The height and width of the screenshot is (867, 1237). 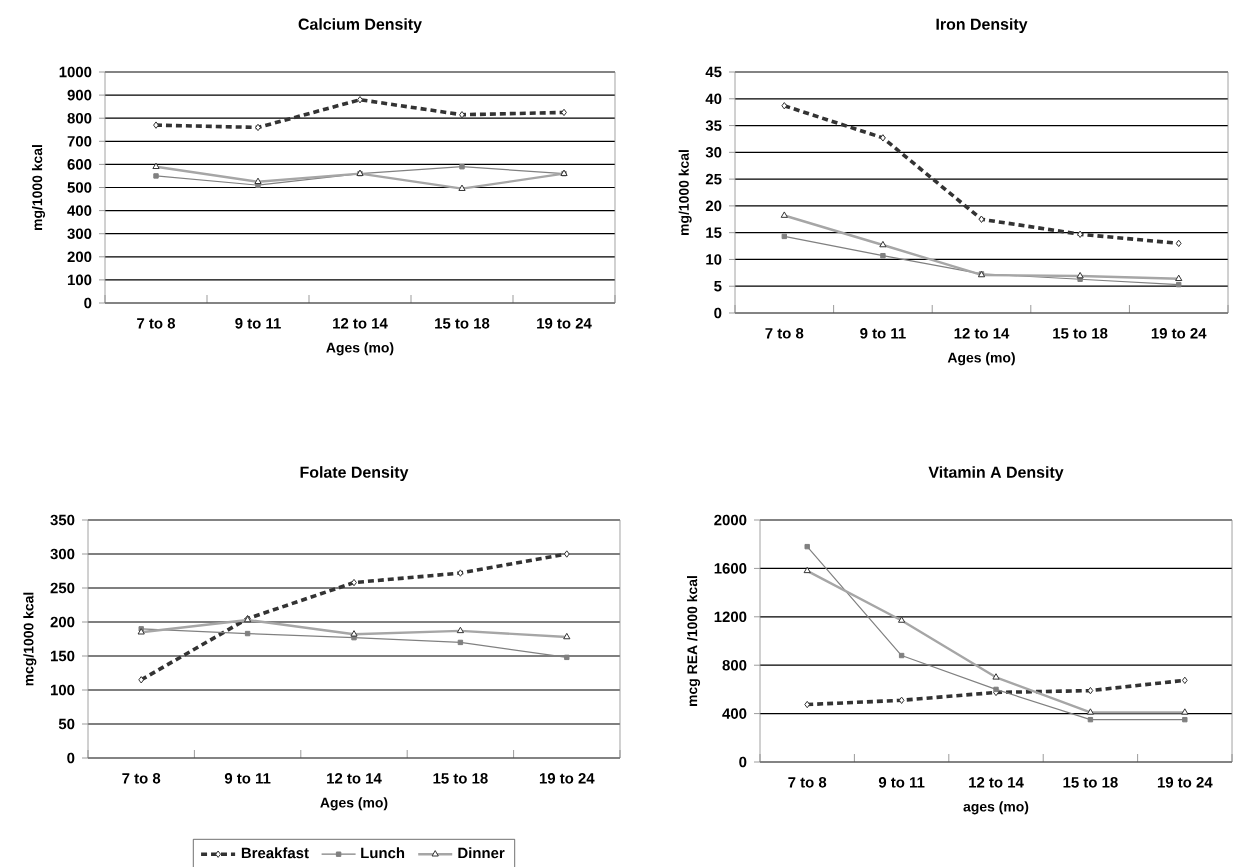 What do you see at coordinates (275, 853) in the screenshot?
I see `legend-label: Breakfast` at bounding box center [275, 853].